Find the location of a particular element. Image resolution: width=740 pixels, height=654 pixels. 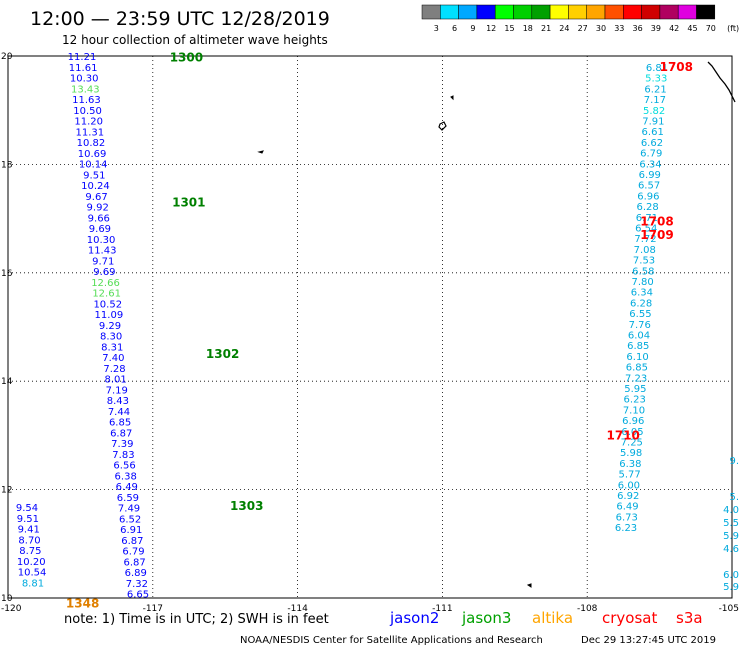

colorbar-label: (ft) is located at coordinates (733, 28).